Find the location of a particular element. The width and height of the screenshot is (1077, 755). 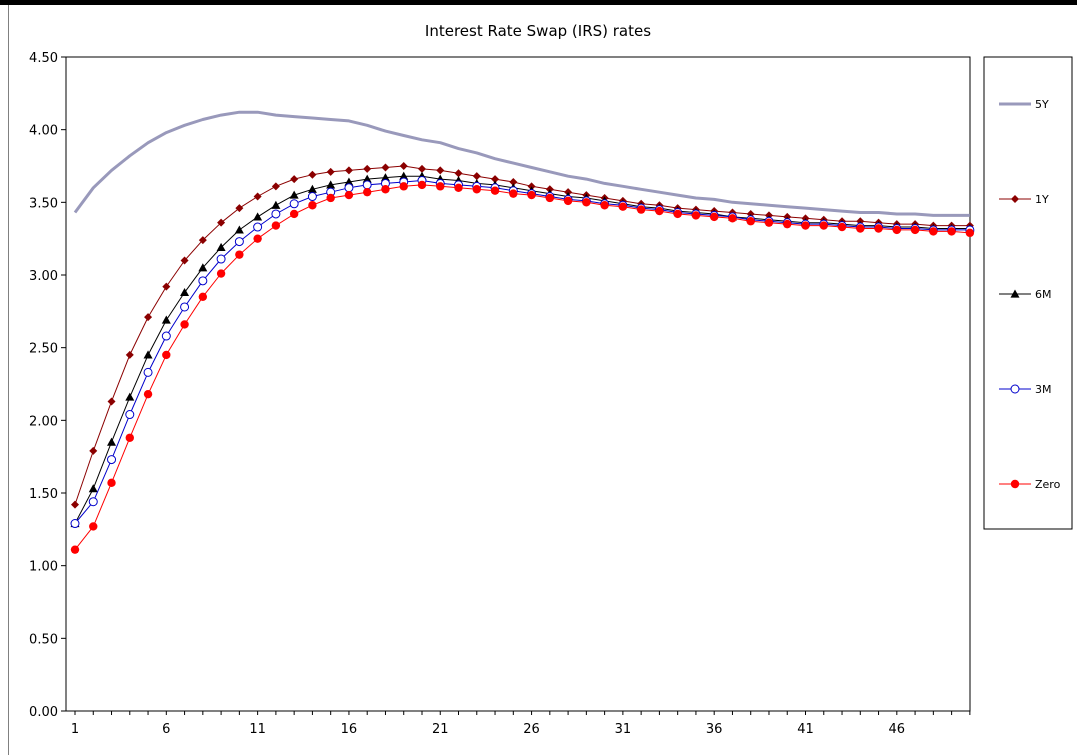

x-tick-label: 21 is located at coordinates (440, 729).